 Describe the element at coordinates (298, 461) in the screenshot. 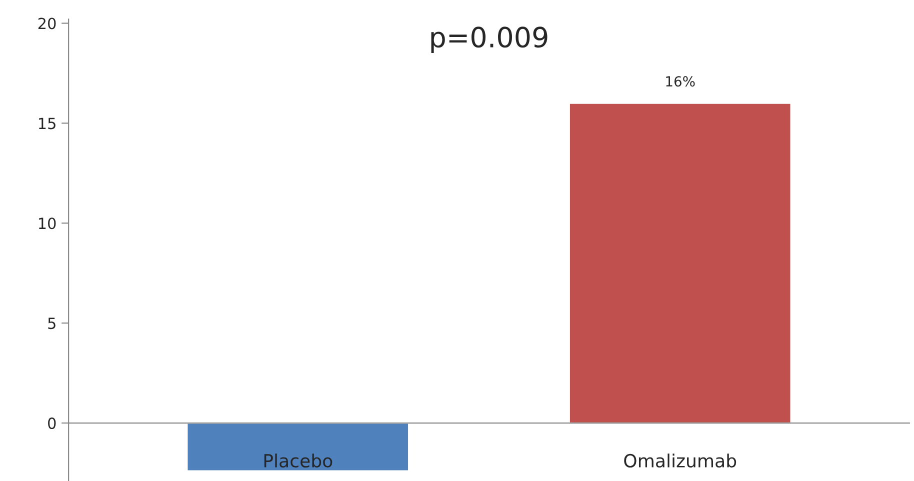

I see `x-tick-label: Placebo` at that location.